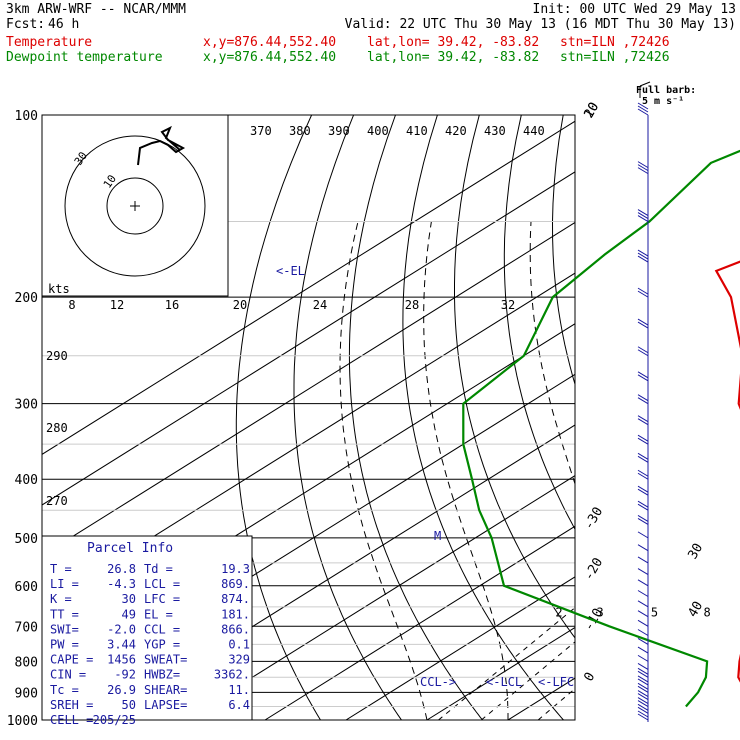 This screenshot has height=740, width=740. I want to click on parcel-key: CELL =, so click(71, 720).